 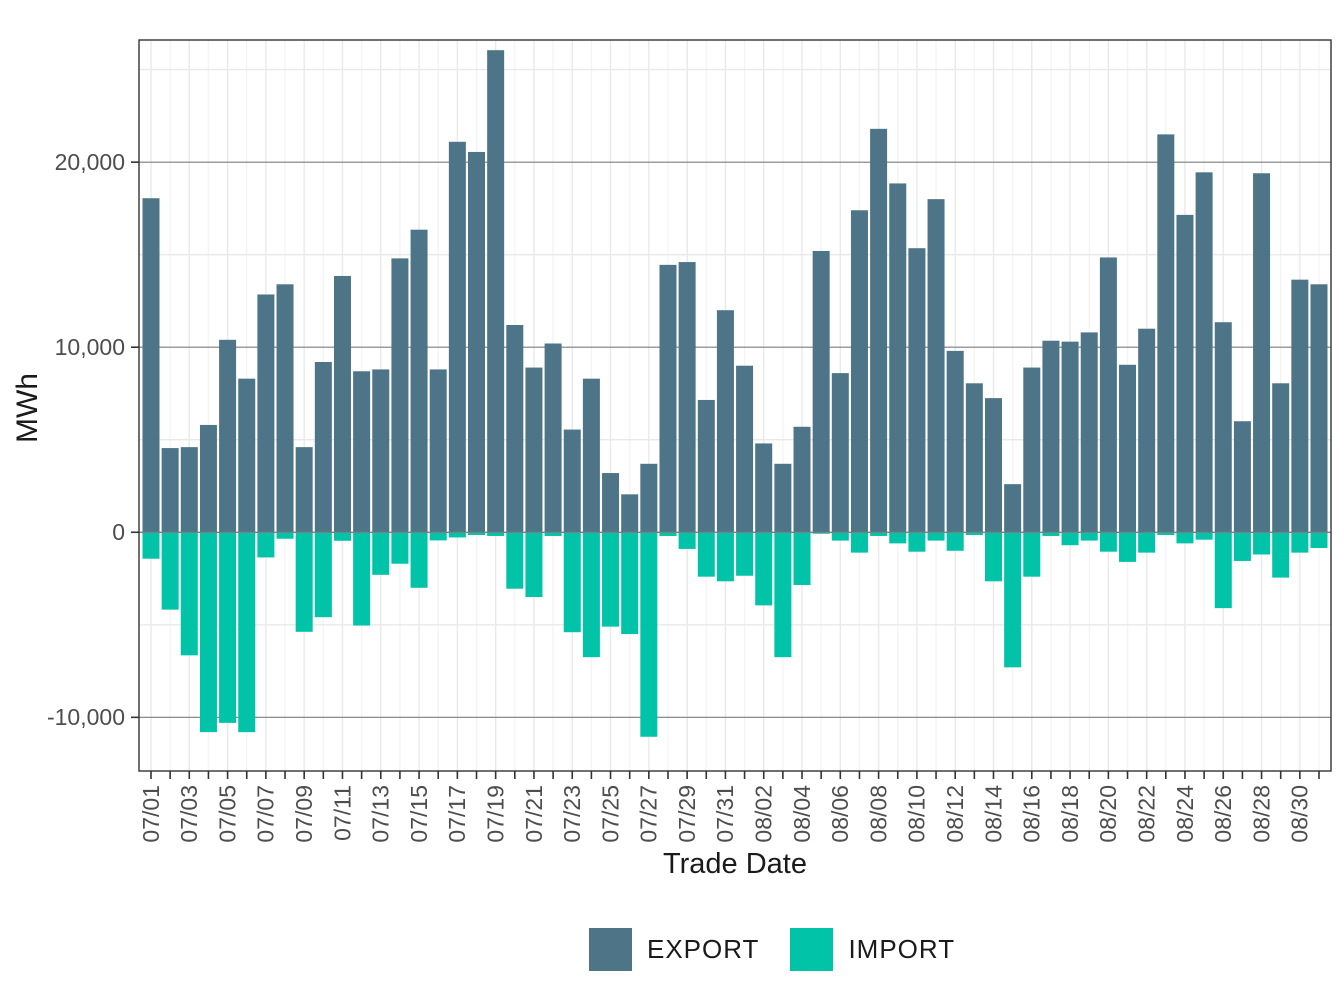 What do you see at coordinates (381, 814) in the screenshot?
I see `x-tick-label: 07/13` at bounding box center [381, 814].